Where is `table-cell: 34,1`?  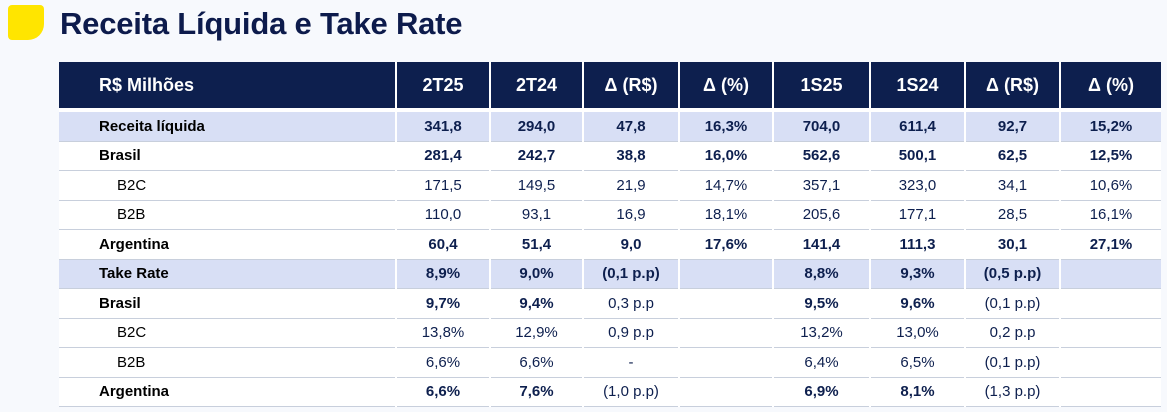 table-cell: 34,1 is located at coordinates (1013, 185).